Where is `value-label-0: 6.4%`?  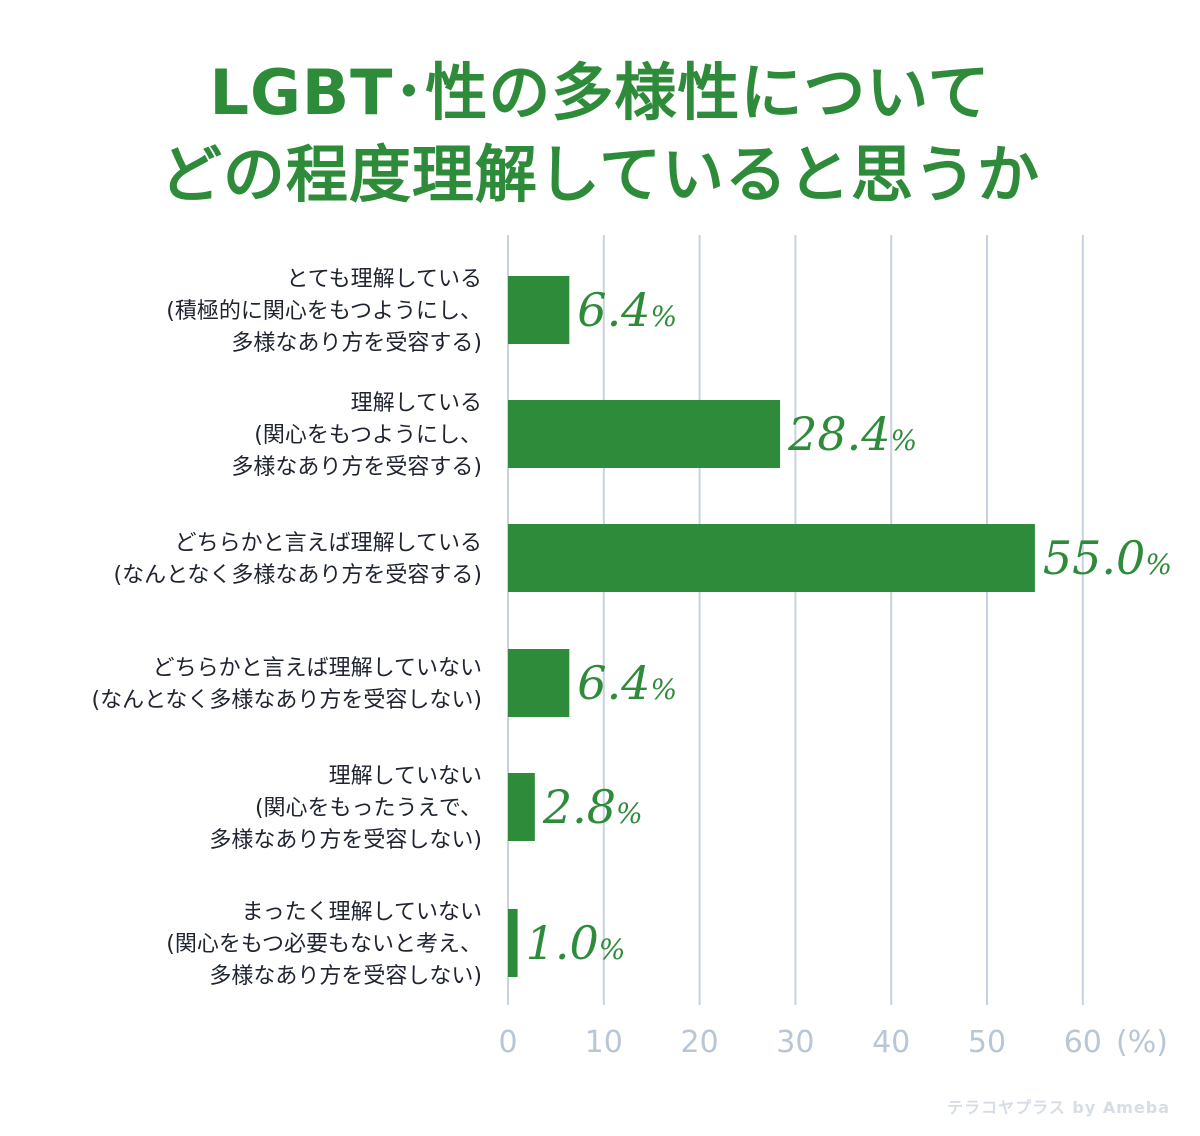
value-label-0: 6.4% is located at coordinates (627, 310).